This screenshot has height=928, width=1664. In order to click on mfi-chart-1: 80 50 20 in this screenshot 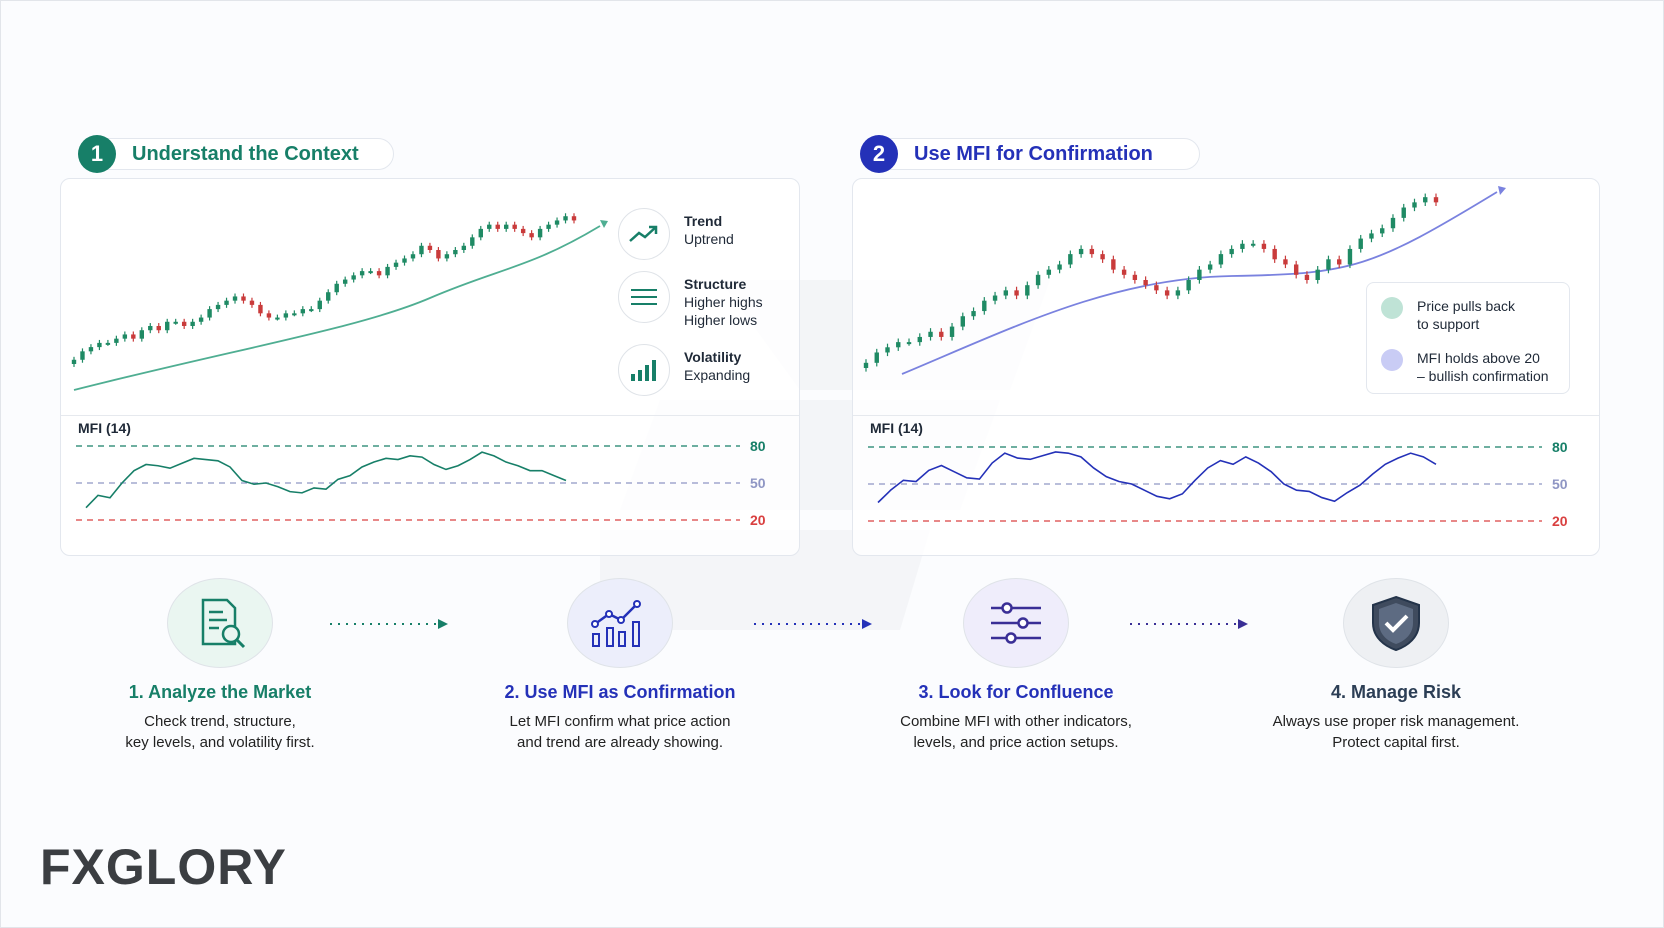, I will do `click(421, 483)`.